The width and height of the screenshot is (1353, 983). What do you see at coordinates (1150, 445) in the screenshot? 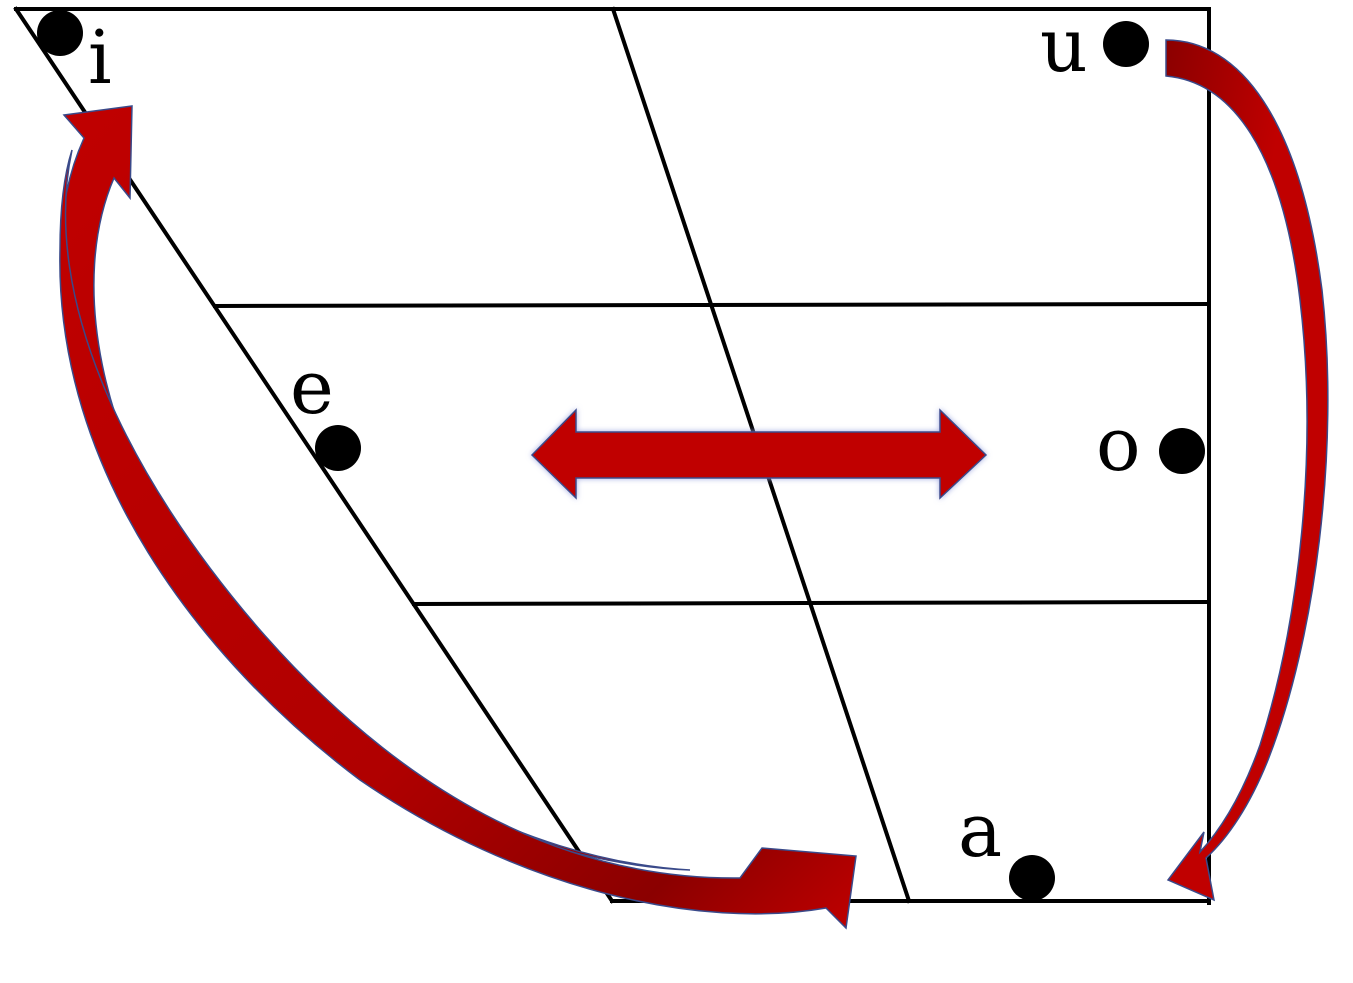
I see `vowel-o: o` at bounding box center [1150, 445].